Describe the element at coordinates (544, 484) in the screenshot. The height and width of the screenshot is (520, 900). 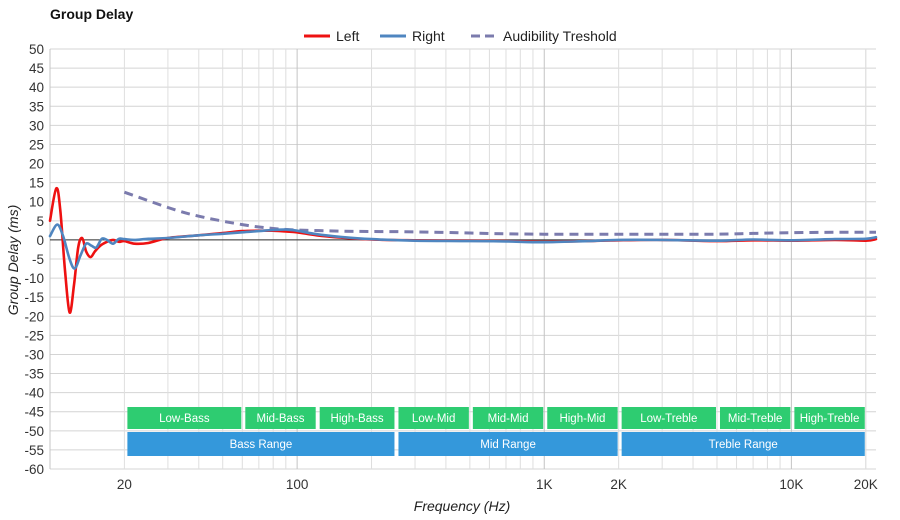
I see `x-tick-label: 1K` at that location.